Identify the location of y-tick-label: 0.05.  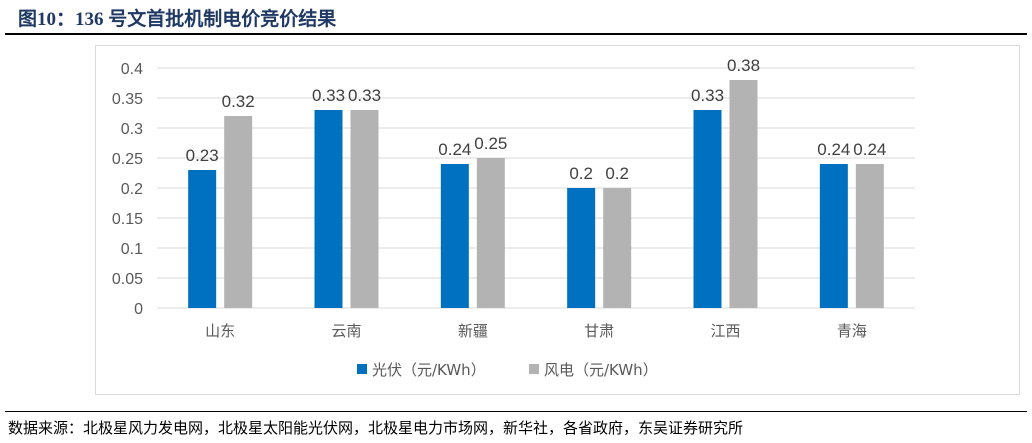
(127, 279).